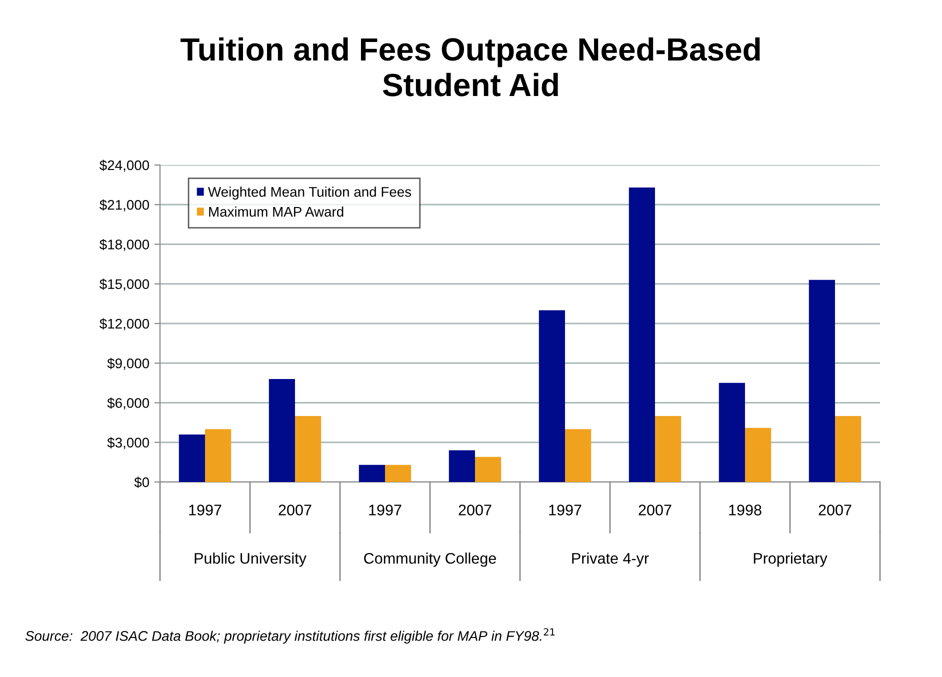  Describe the element at coordinates (128, 443) in the screenshot. I see `y-tick-label: $3,000` at that location.